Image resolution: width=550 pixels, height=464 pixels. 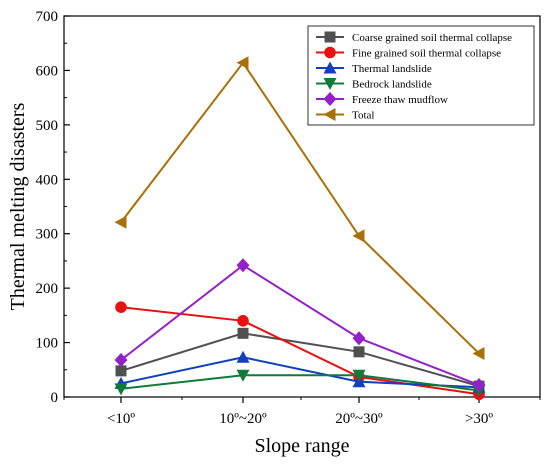 I want to click on x-tick-label: 20º~30º, so click(x=359, y=419).